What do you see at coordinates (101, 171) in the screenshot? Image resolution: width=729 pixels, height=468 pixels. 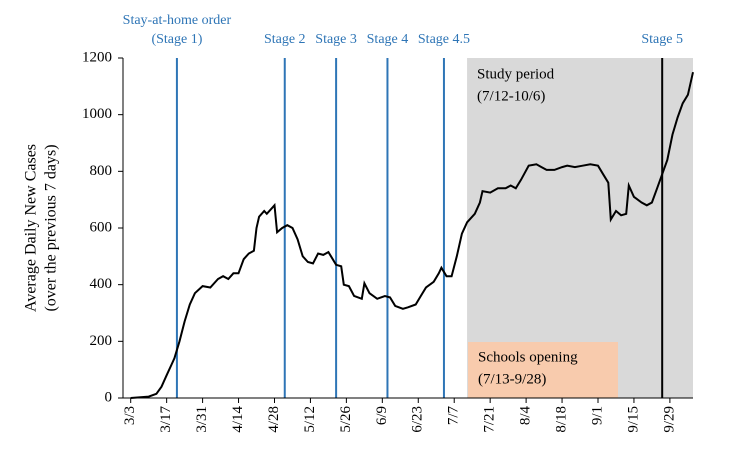 I see `y-tick-label: 800` at bounding box center [101, 171].